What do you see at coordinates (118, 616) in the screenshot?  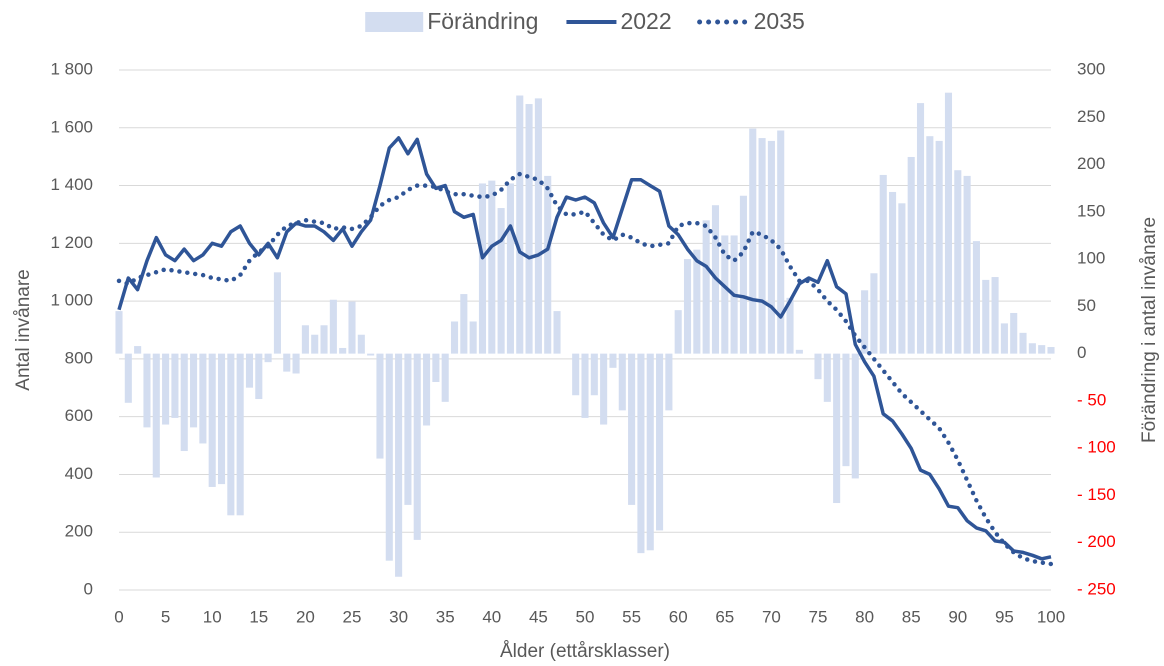 I see `x-tick-label: 0` at bounding box center [118, 616].